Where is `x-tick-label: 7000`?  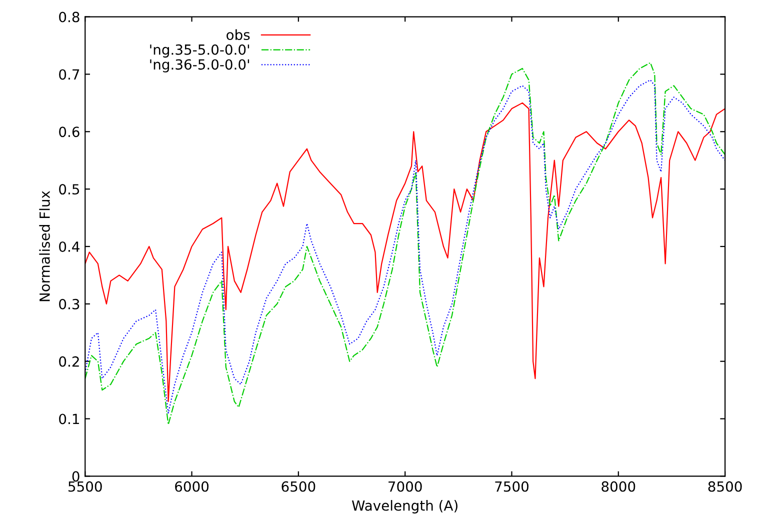 x-tick-label: 7000 is located at coordinates (405, 486).